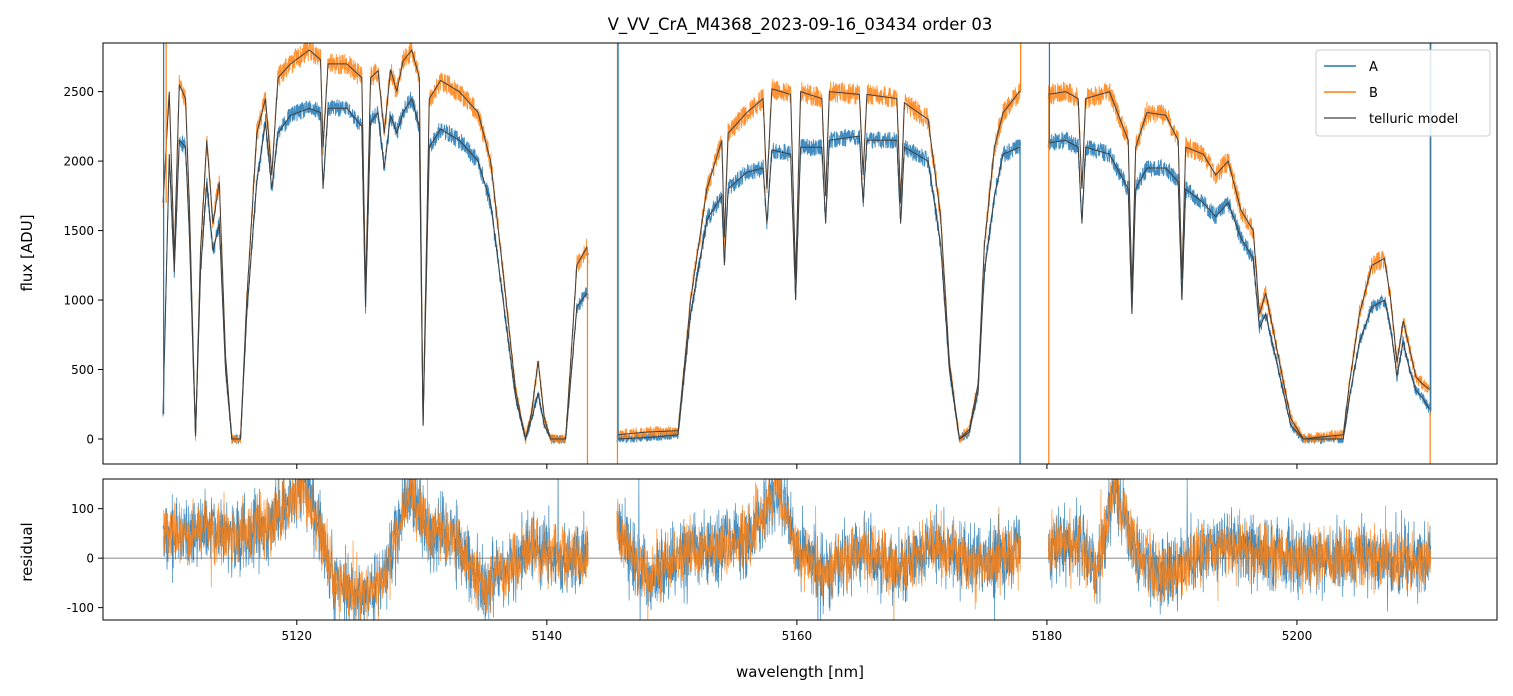 The image size is (1513, 696). I want to click on residual-y-axis-label: residual, so click(27, 551).